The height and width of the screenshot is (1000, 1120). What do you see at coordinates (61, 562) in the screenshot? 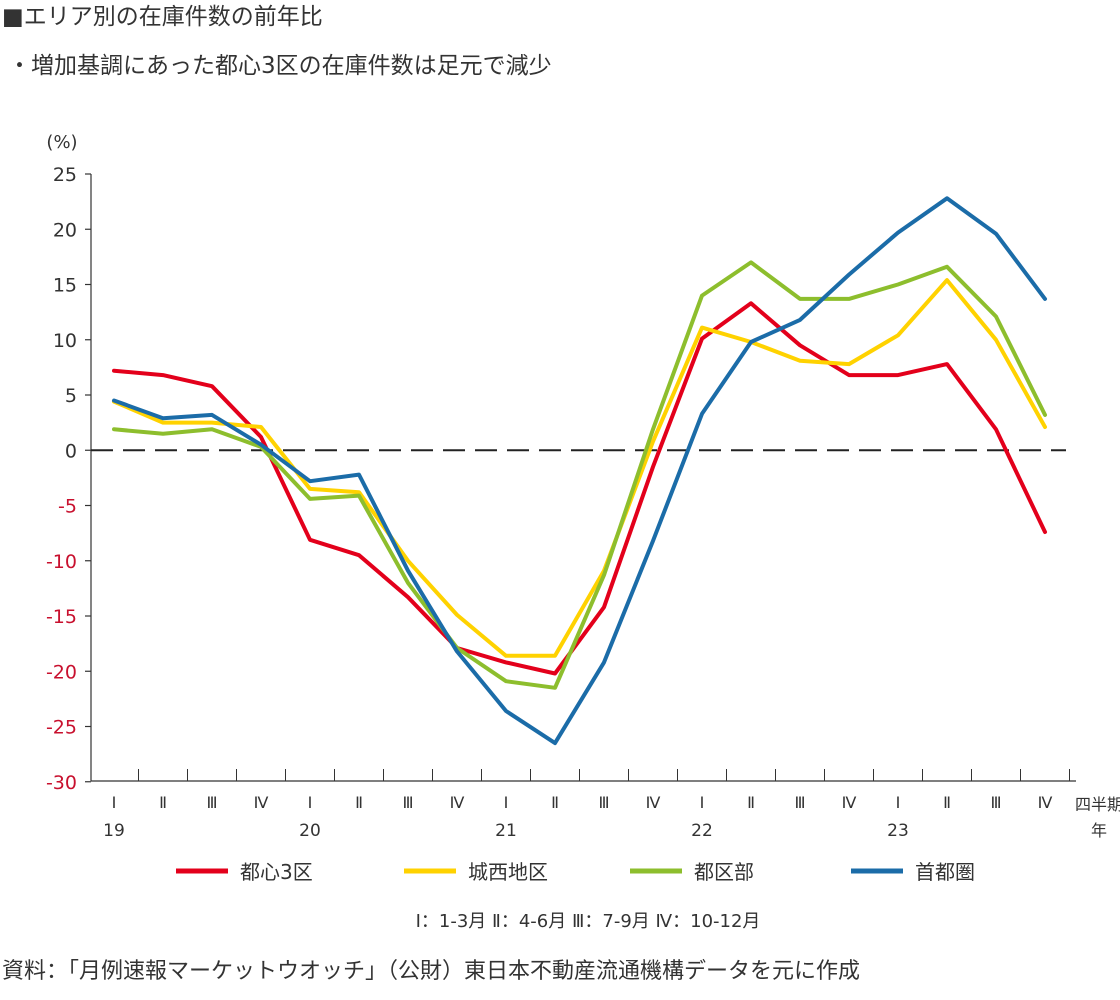
I see `y-tick-label: -10` at bounding box center [61, 562].